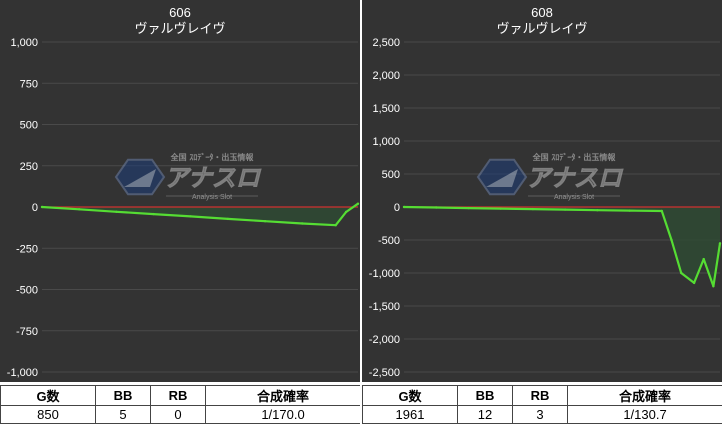 Image resolution: width=722 pixels, height=426 pixels. I want to click on stats-value-probability: 1/170.0, so click(283, 414).